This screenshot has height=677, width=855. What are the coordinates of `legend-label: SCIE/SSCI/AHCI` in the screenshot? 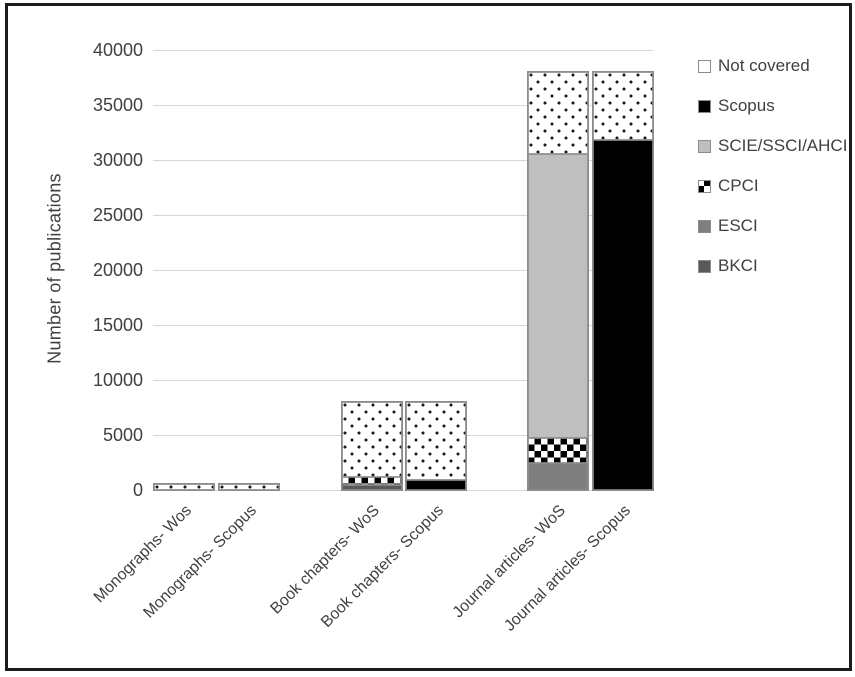 It's located at (783, 145).